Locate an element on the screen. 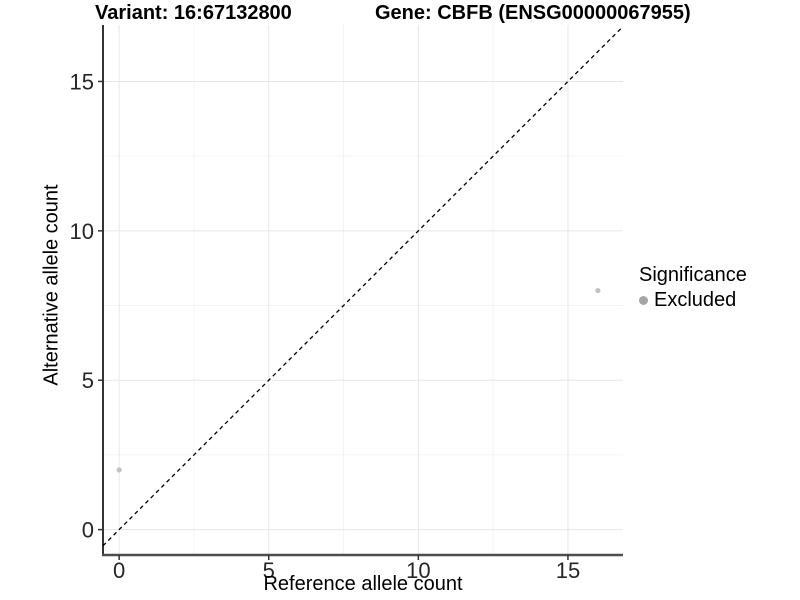  legend: Significance Excluded is located at coordinates (693, 288).